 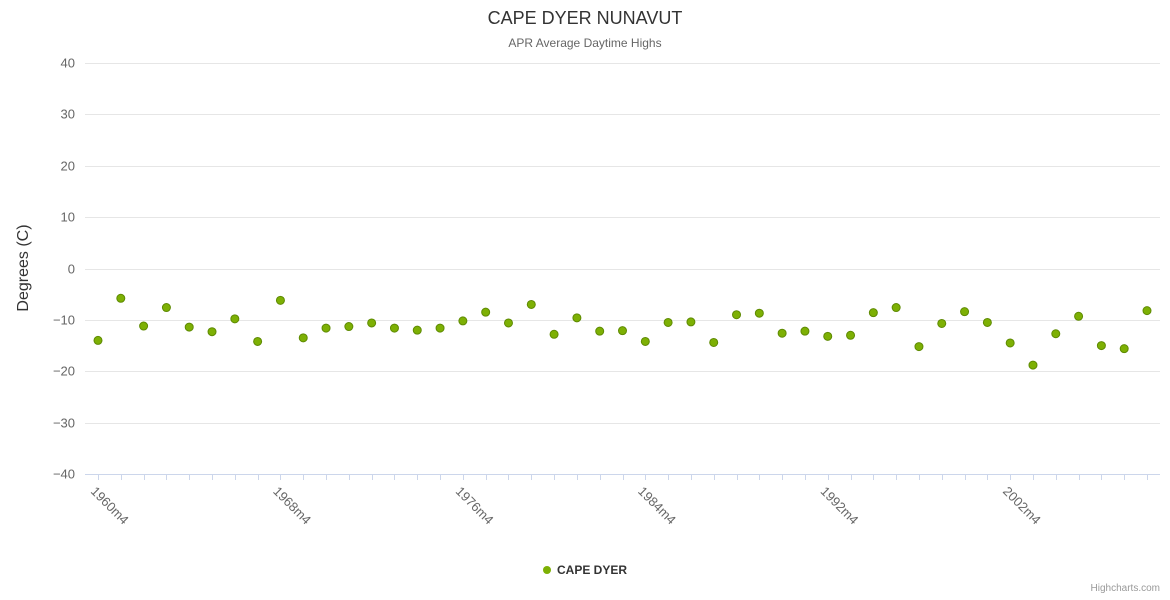 I want to click on x-tick-label: 1992m4, so click(x=840, y=506).